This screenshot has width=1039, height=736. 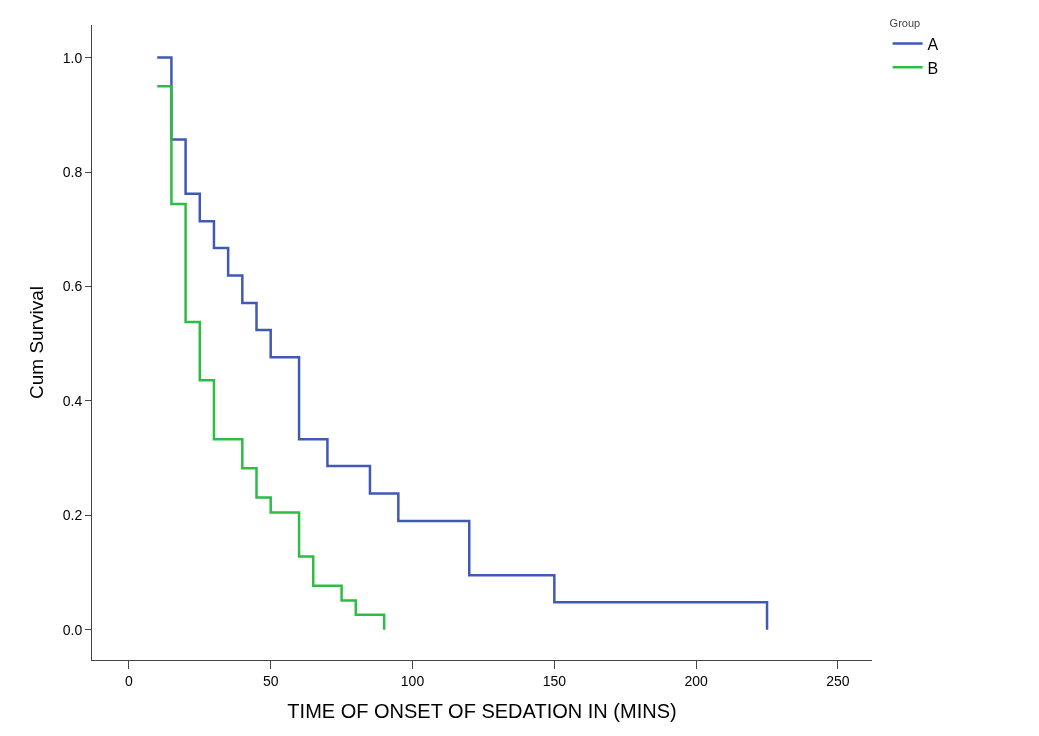 I want to click on y-tick-label: 0.8, so click(x=72, y=171).